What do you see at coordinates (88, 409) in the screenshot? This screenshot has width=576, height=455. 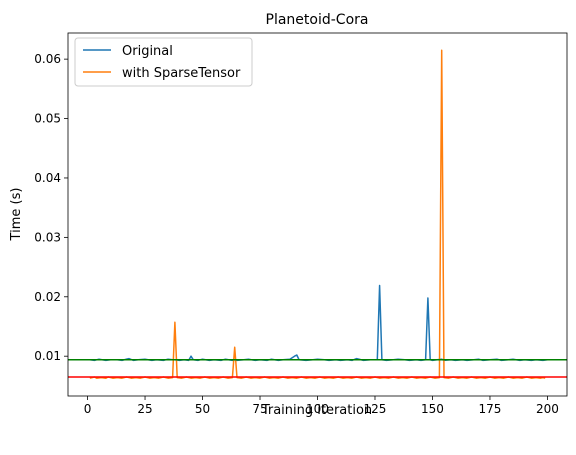 I see `x-tick-label: 0` at bounding box center [88, 409].